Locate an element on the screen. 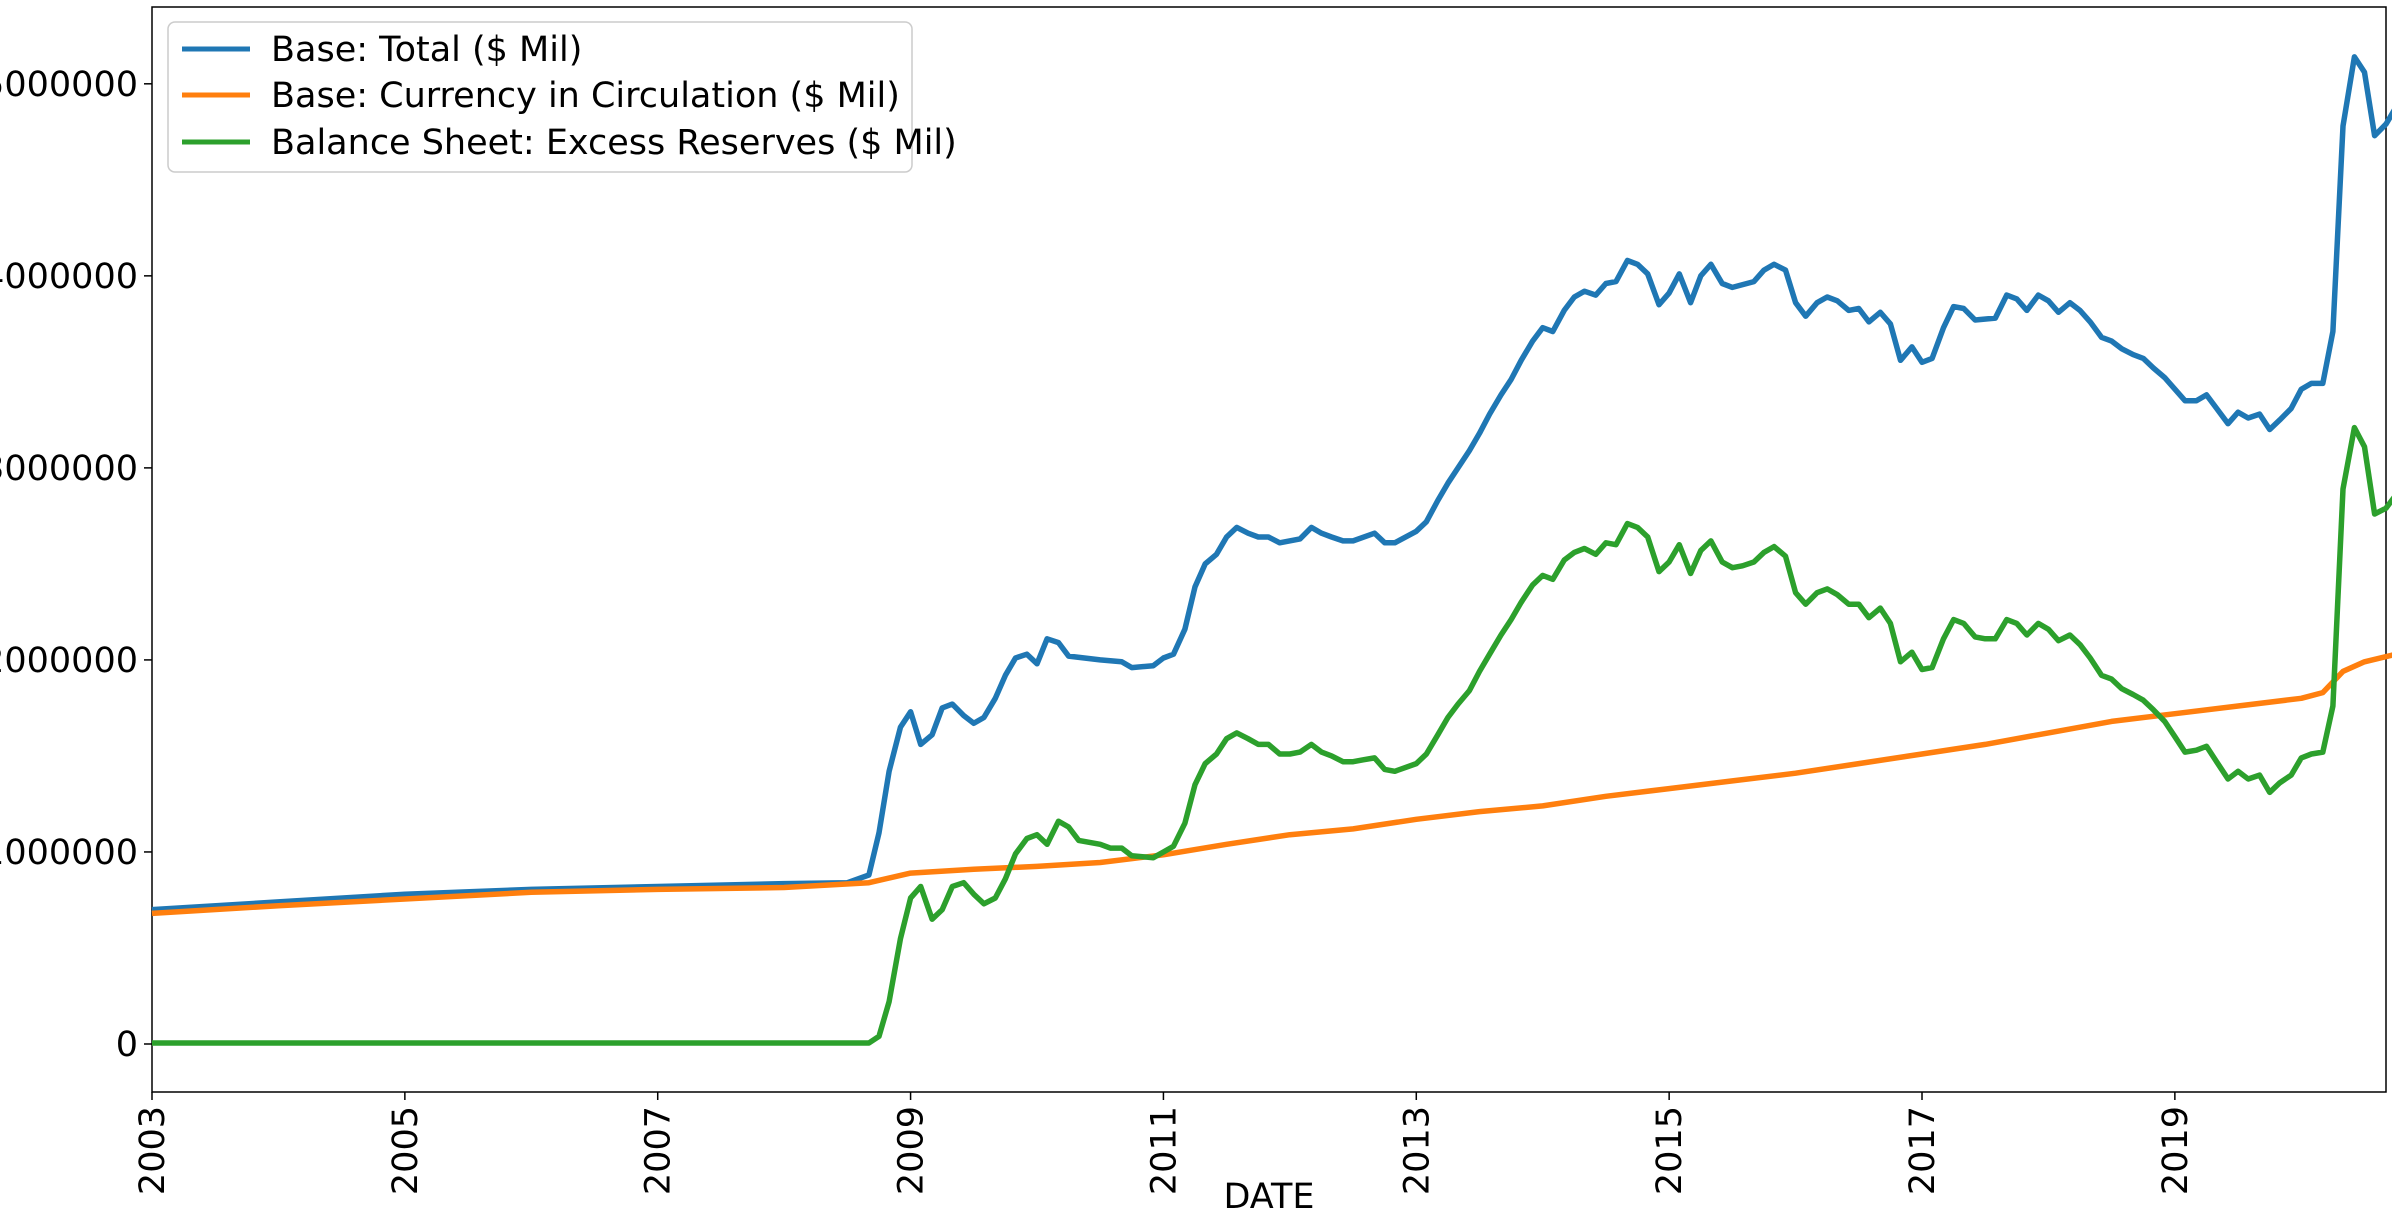  x-tick-label: 2007 is located at coordinates (659, 1150).